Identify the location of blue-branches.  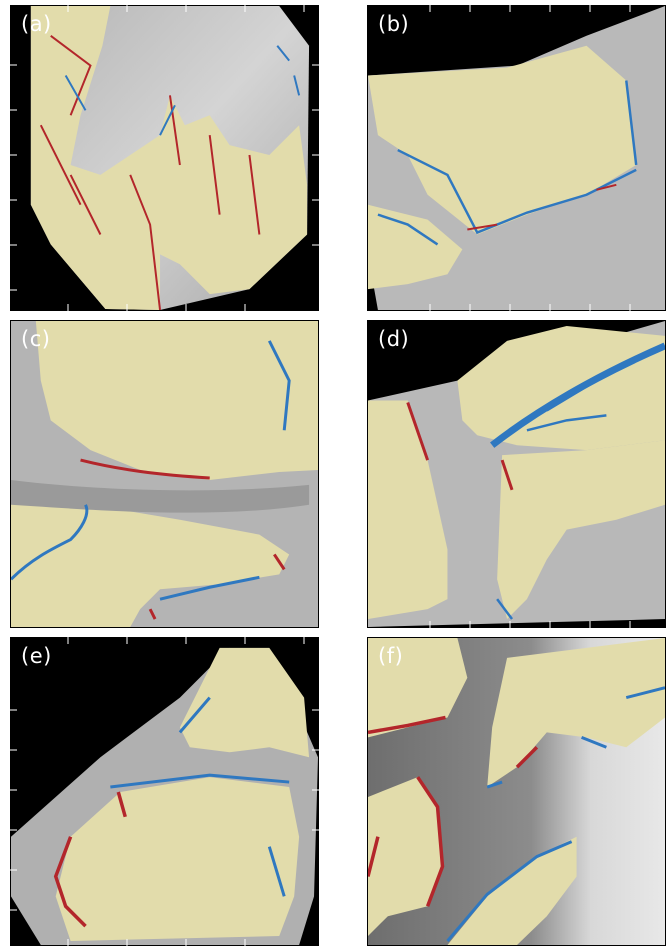
(551, 499).